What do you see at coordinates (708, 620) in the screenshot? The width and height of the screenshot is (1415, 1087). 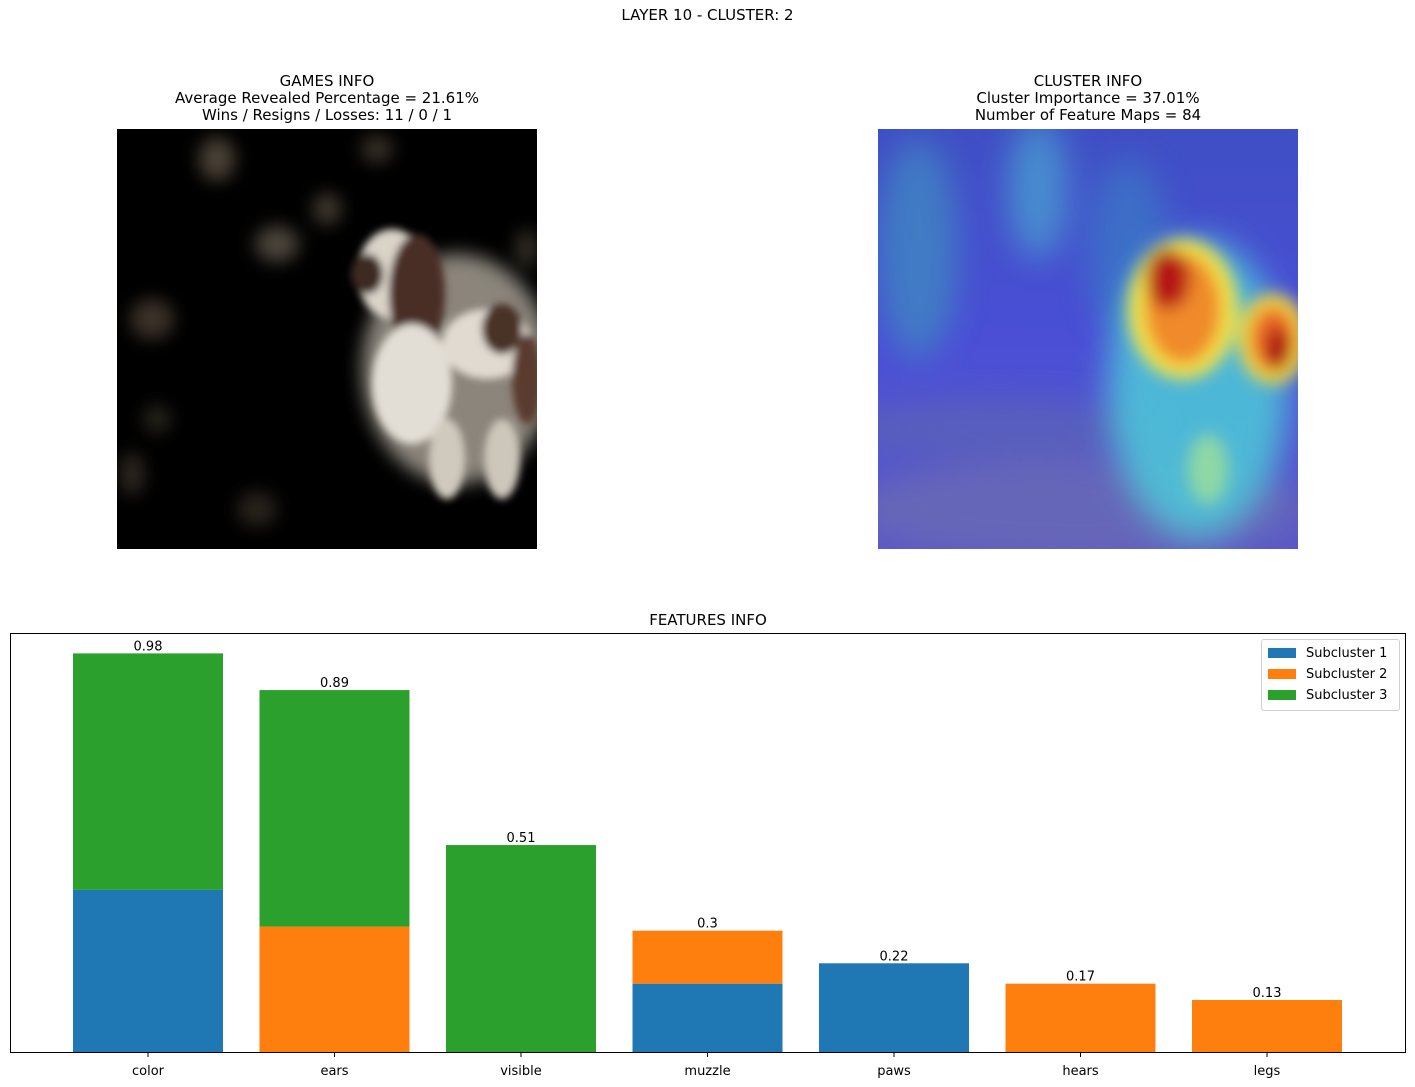 I see `chart-title: FEATURES INFO` at bounding box center [708, 620].